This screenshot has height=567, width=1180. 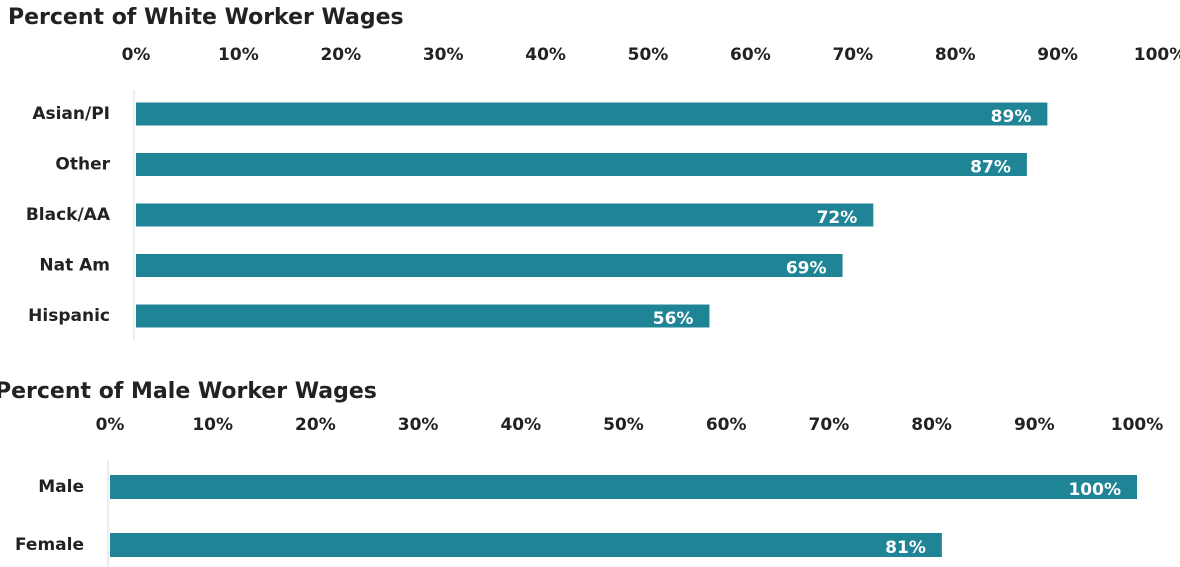 I want to click on data-label: 81%, so click(x=905, y=548).